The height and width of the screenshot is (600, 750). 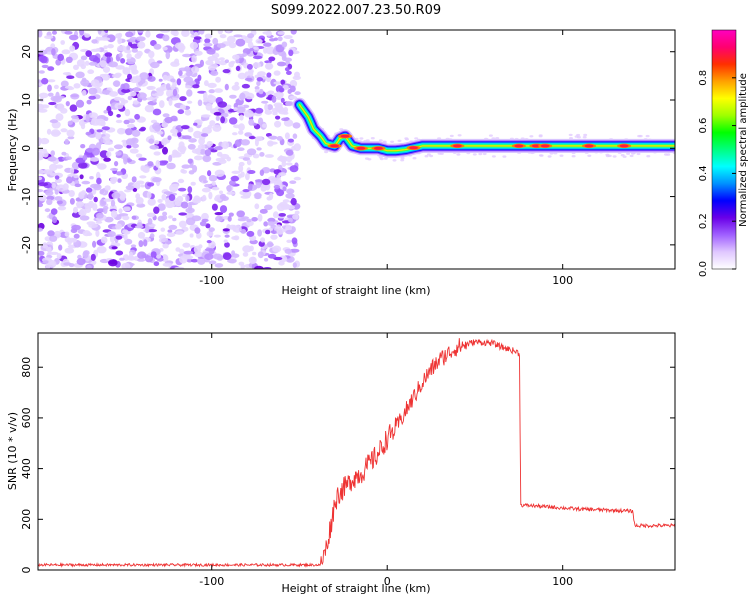 What do you see at coordinates (624, 146) in the screenshot?
I see `tone-hotspot` at bounding box center [624, 146].